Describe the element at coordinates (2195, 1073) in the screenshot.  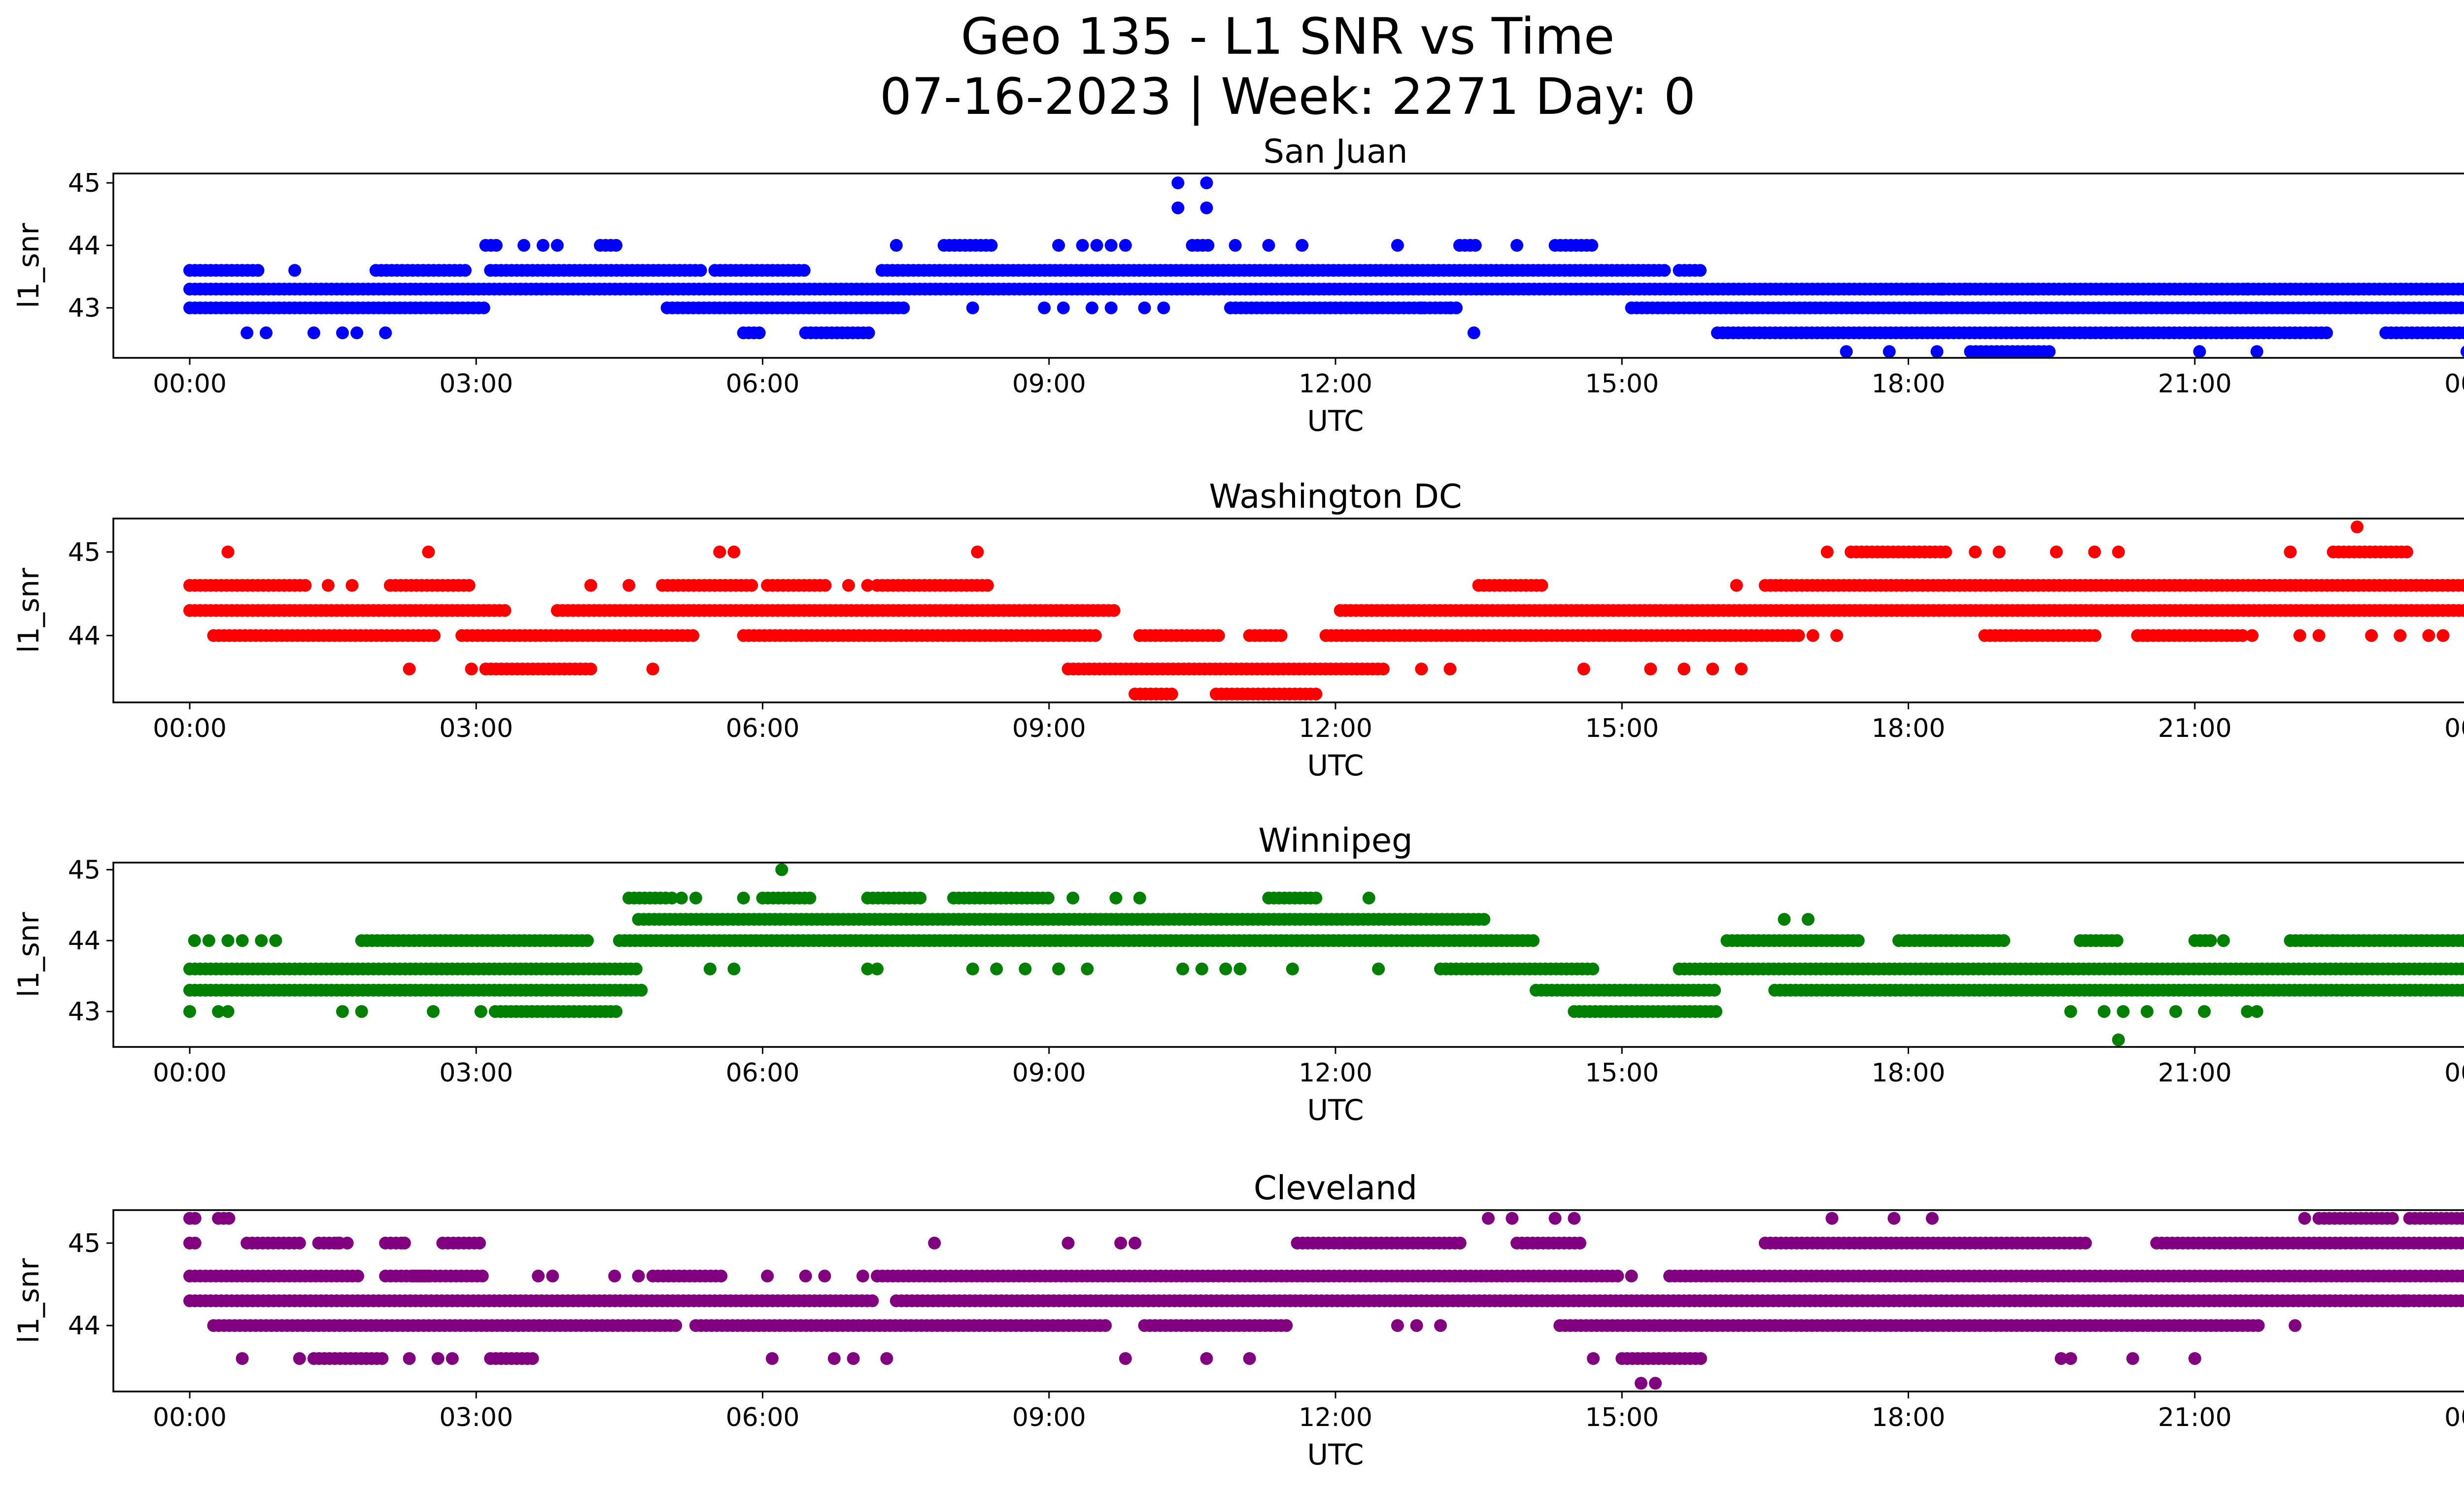
I see `x-tick-label: 21:00` at that location.